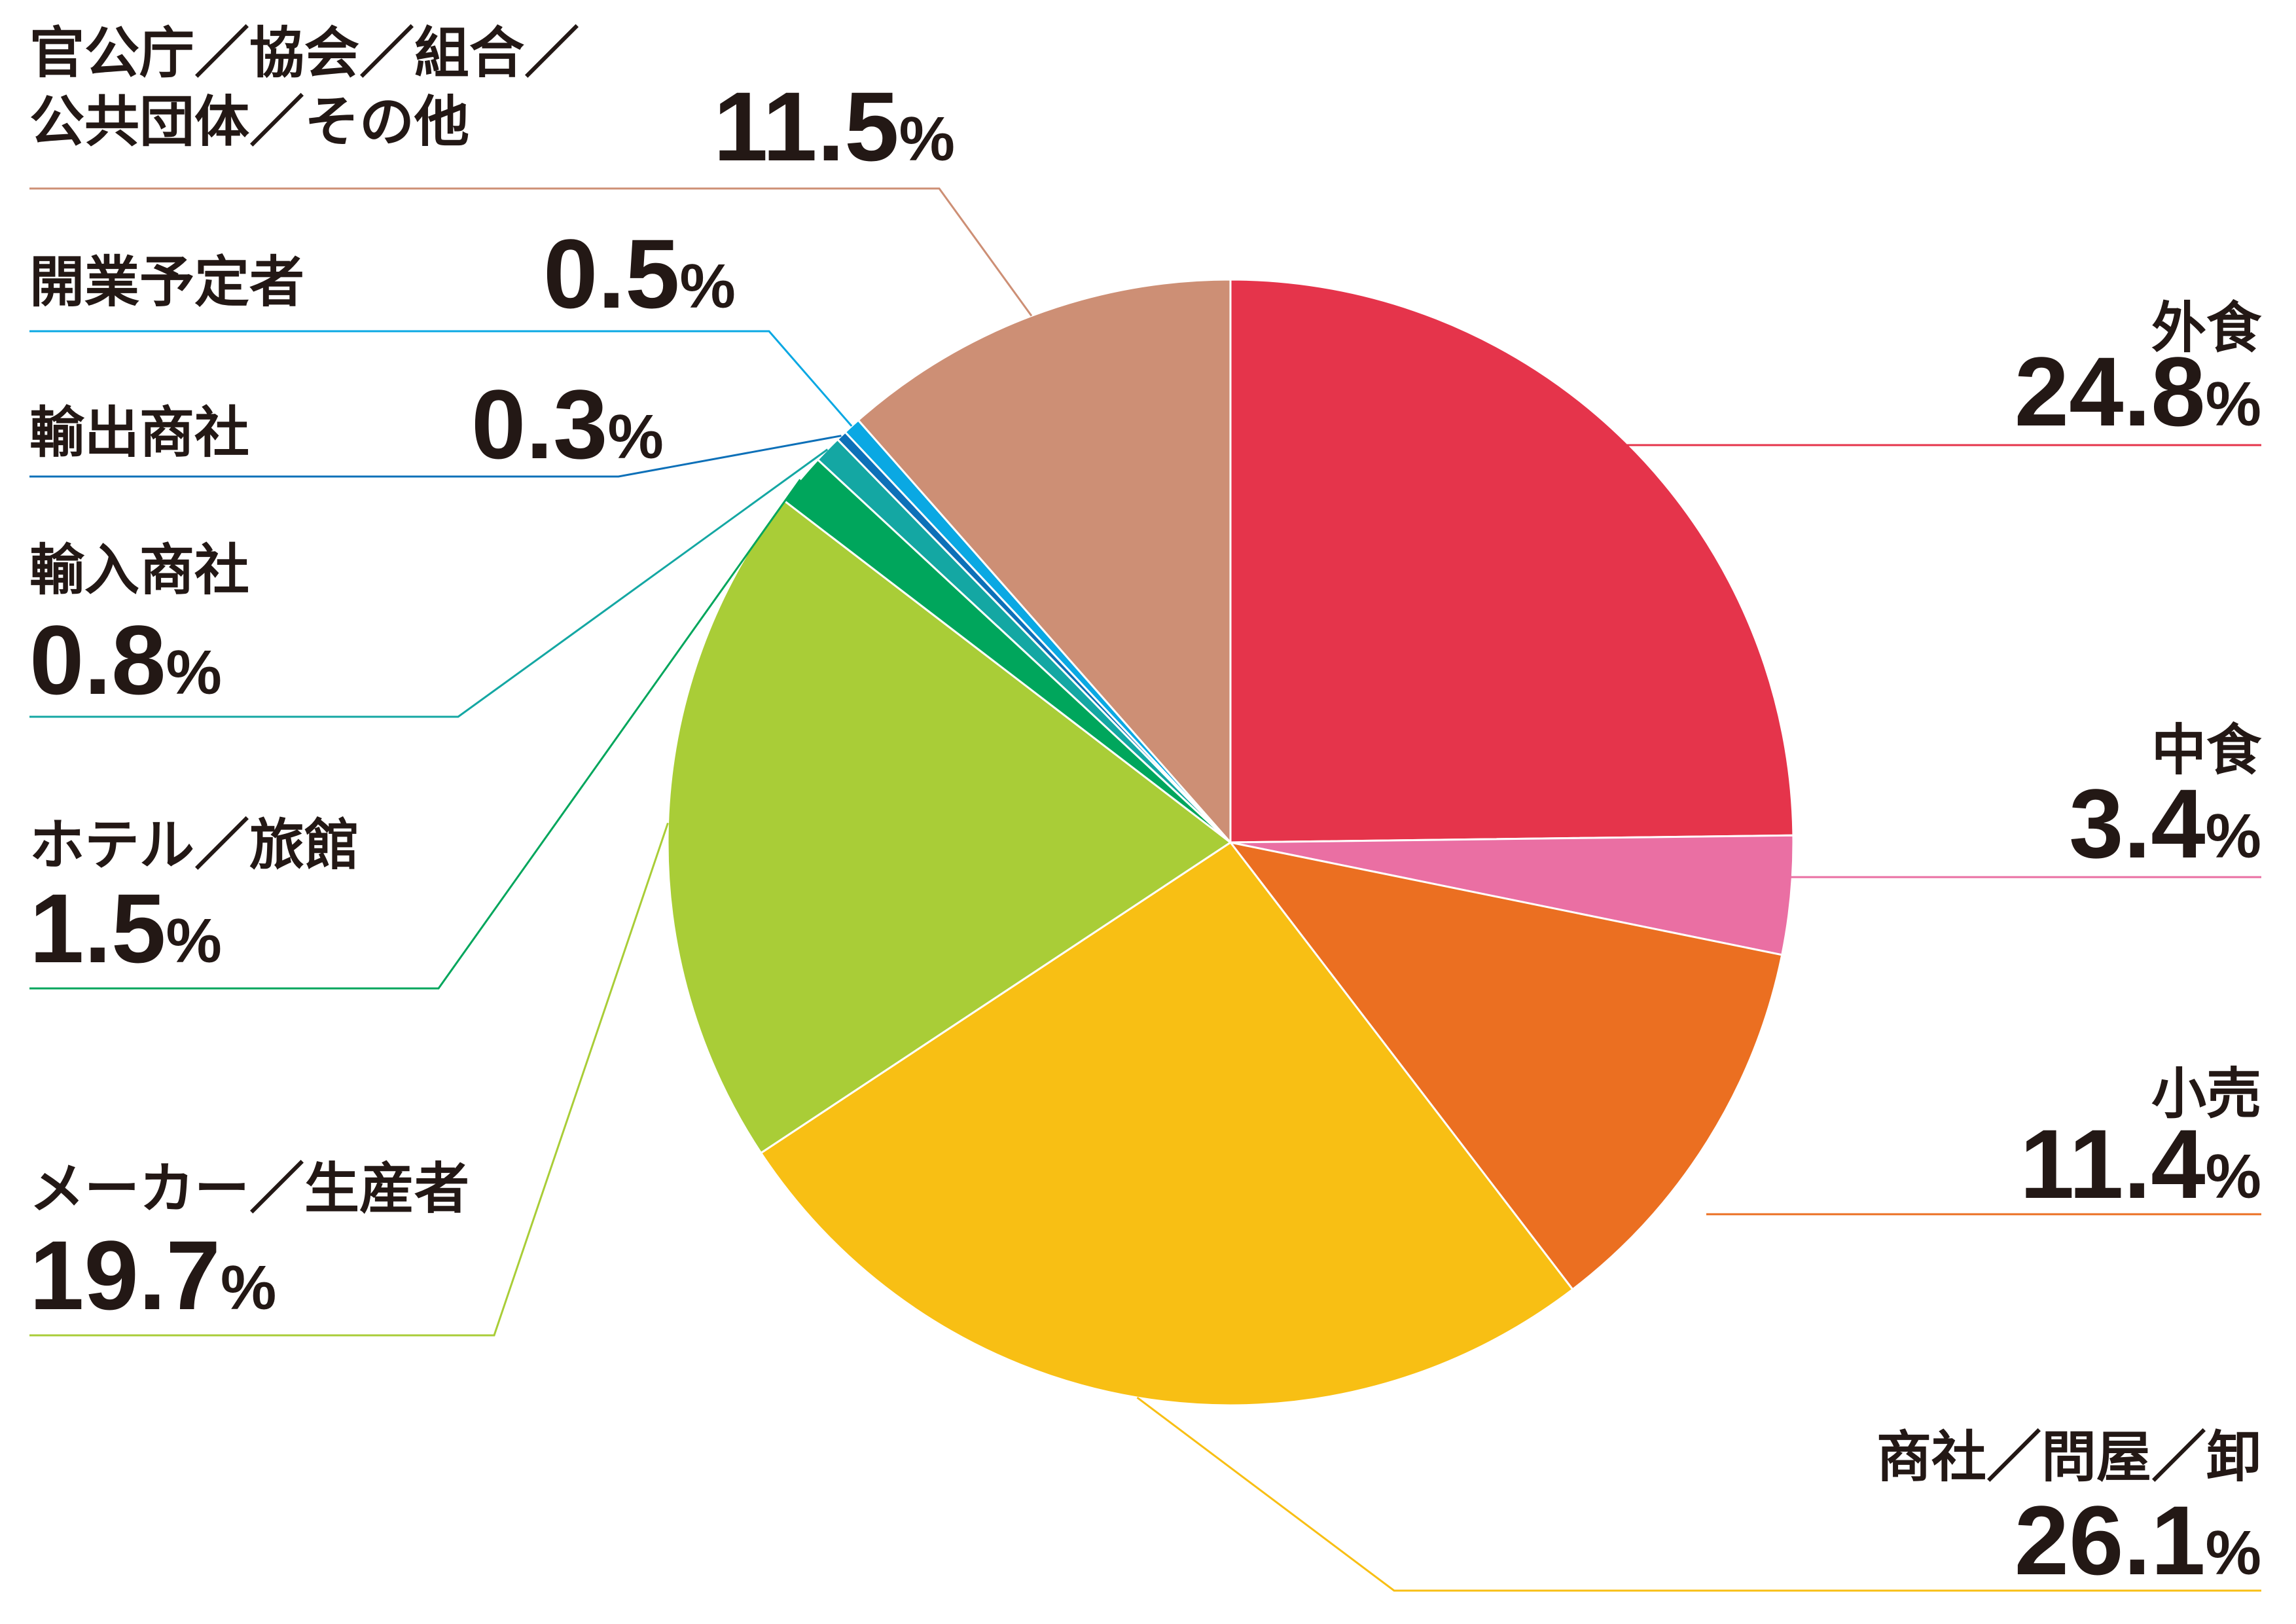 This screenshot has width=2296, height=1624. Describe the element at coordinates (249, 122) in the screenshot. I see `slice-category-label: 公共団体／その他` at that location.